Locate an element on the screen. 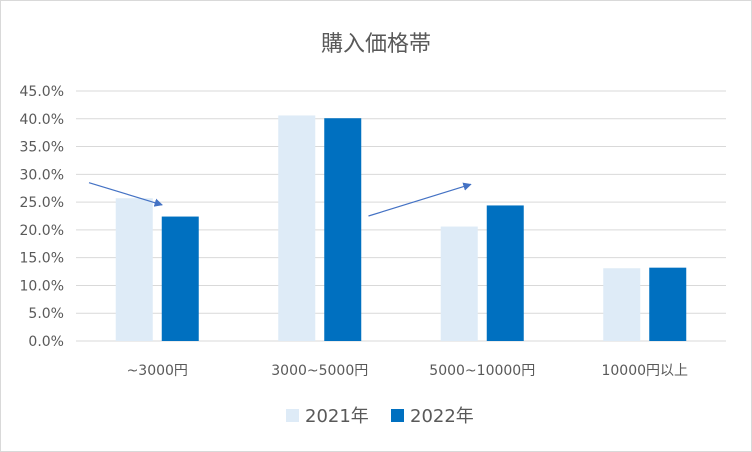 The width and height of the screenshot is (752, 452). x-tick-label: 5000~10000円 is located at coordinates (482, 371).